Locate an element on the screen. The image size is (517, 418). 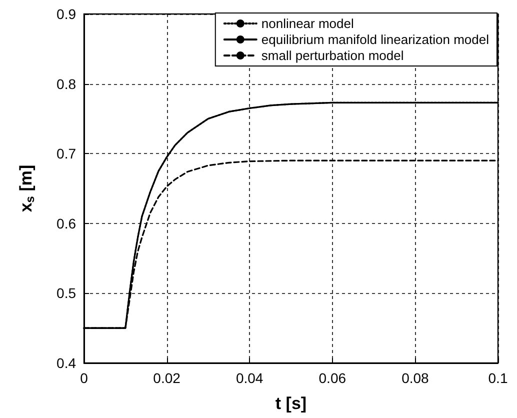
x-axis-title: t [s] is located at coordinates (291, 403).